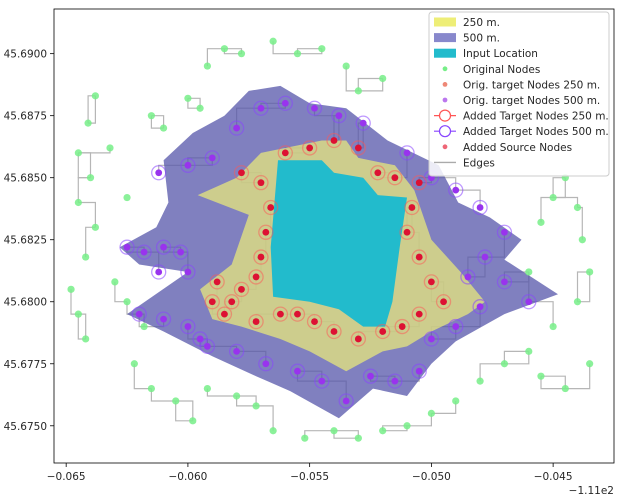 The image size is (620, 500). Describe the element at coordinates (25, 365) in the screenshot. I see `y-tick-label: 45.6775` at that location.